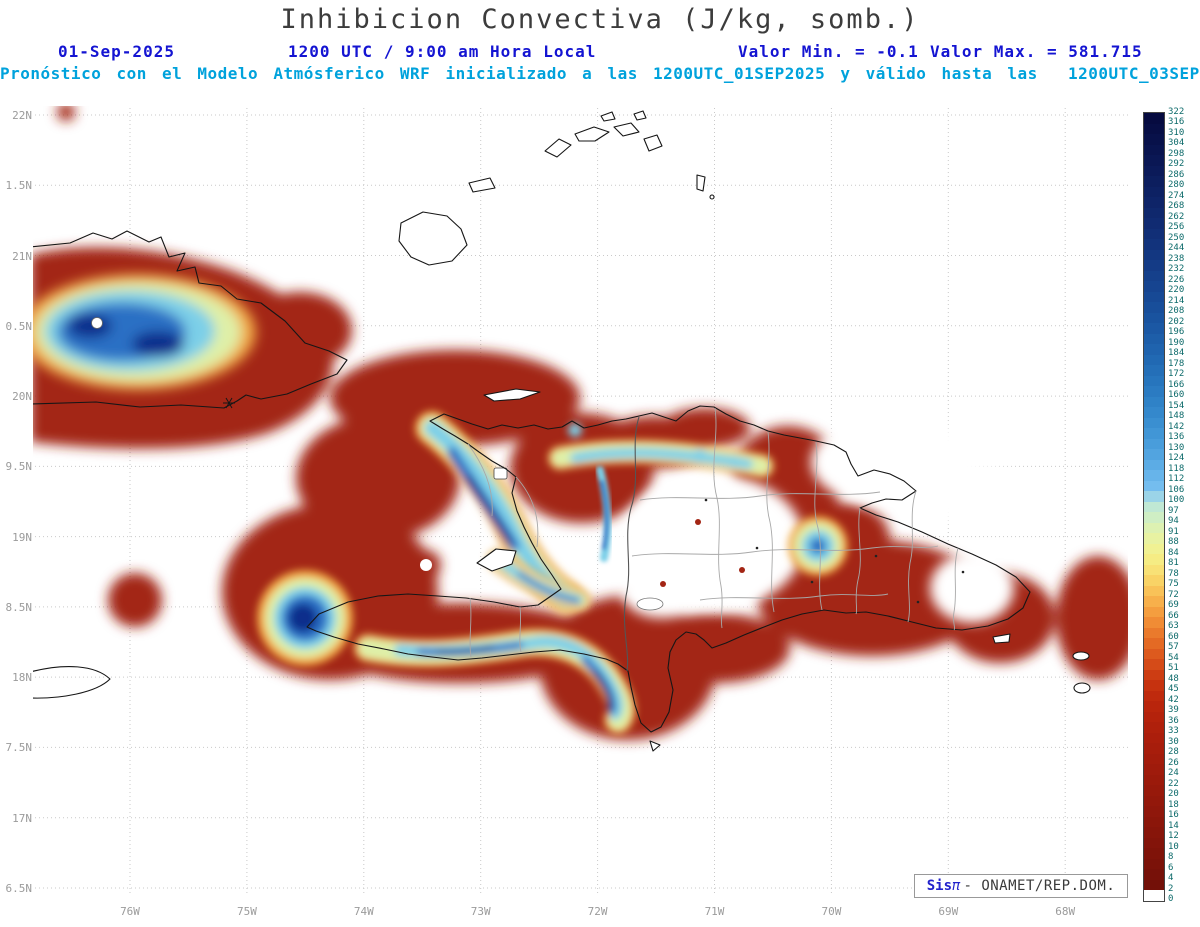  What do you see at coordinates (1176, 437) in the screenshot?
I see `colorbar-tick-label: 136` at bounding box center [1176, 437].